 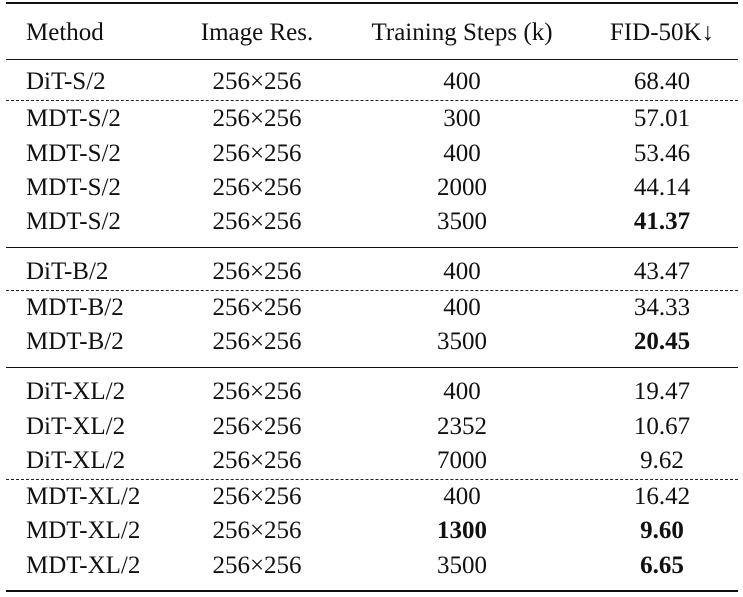 What do you see at coordinates (372, 591) in the screenshot?
I see `bottom-rule` at bounding box center [372, 591].